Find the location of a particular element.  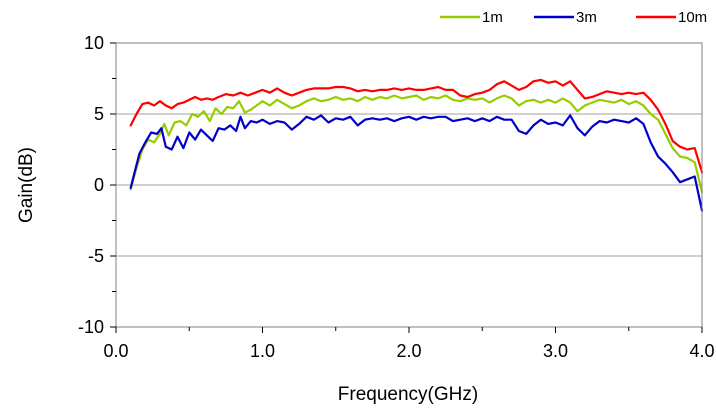

y-axis-title: Gain(dB) is located at coordinates (26, 185).